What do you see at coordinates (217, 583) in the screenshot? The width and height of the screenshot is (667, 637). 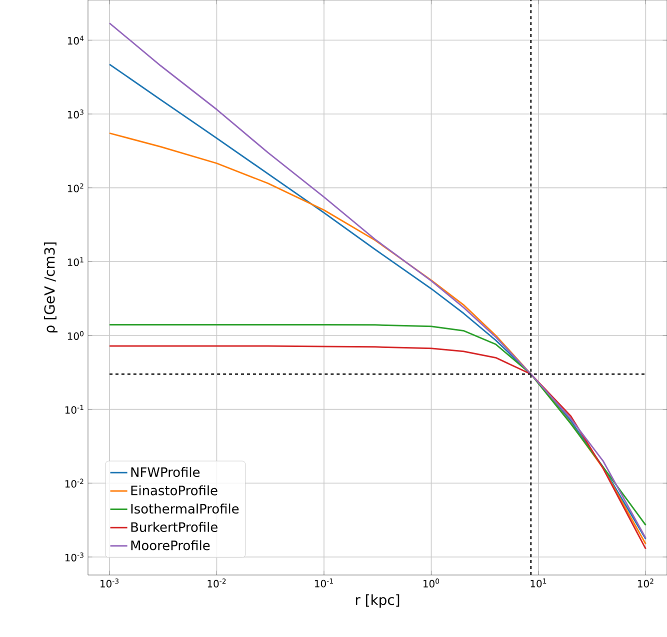 I see `x-tick-label: 10$^{-2}$` at bounding box center [217, 583].